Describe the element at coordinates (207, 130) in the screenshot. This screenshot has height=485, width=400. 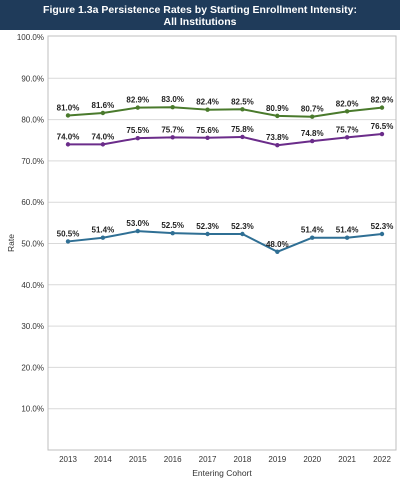
I see `data-label: 75.6%` at that location.